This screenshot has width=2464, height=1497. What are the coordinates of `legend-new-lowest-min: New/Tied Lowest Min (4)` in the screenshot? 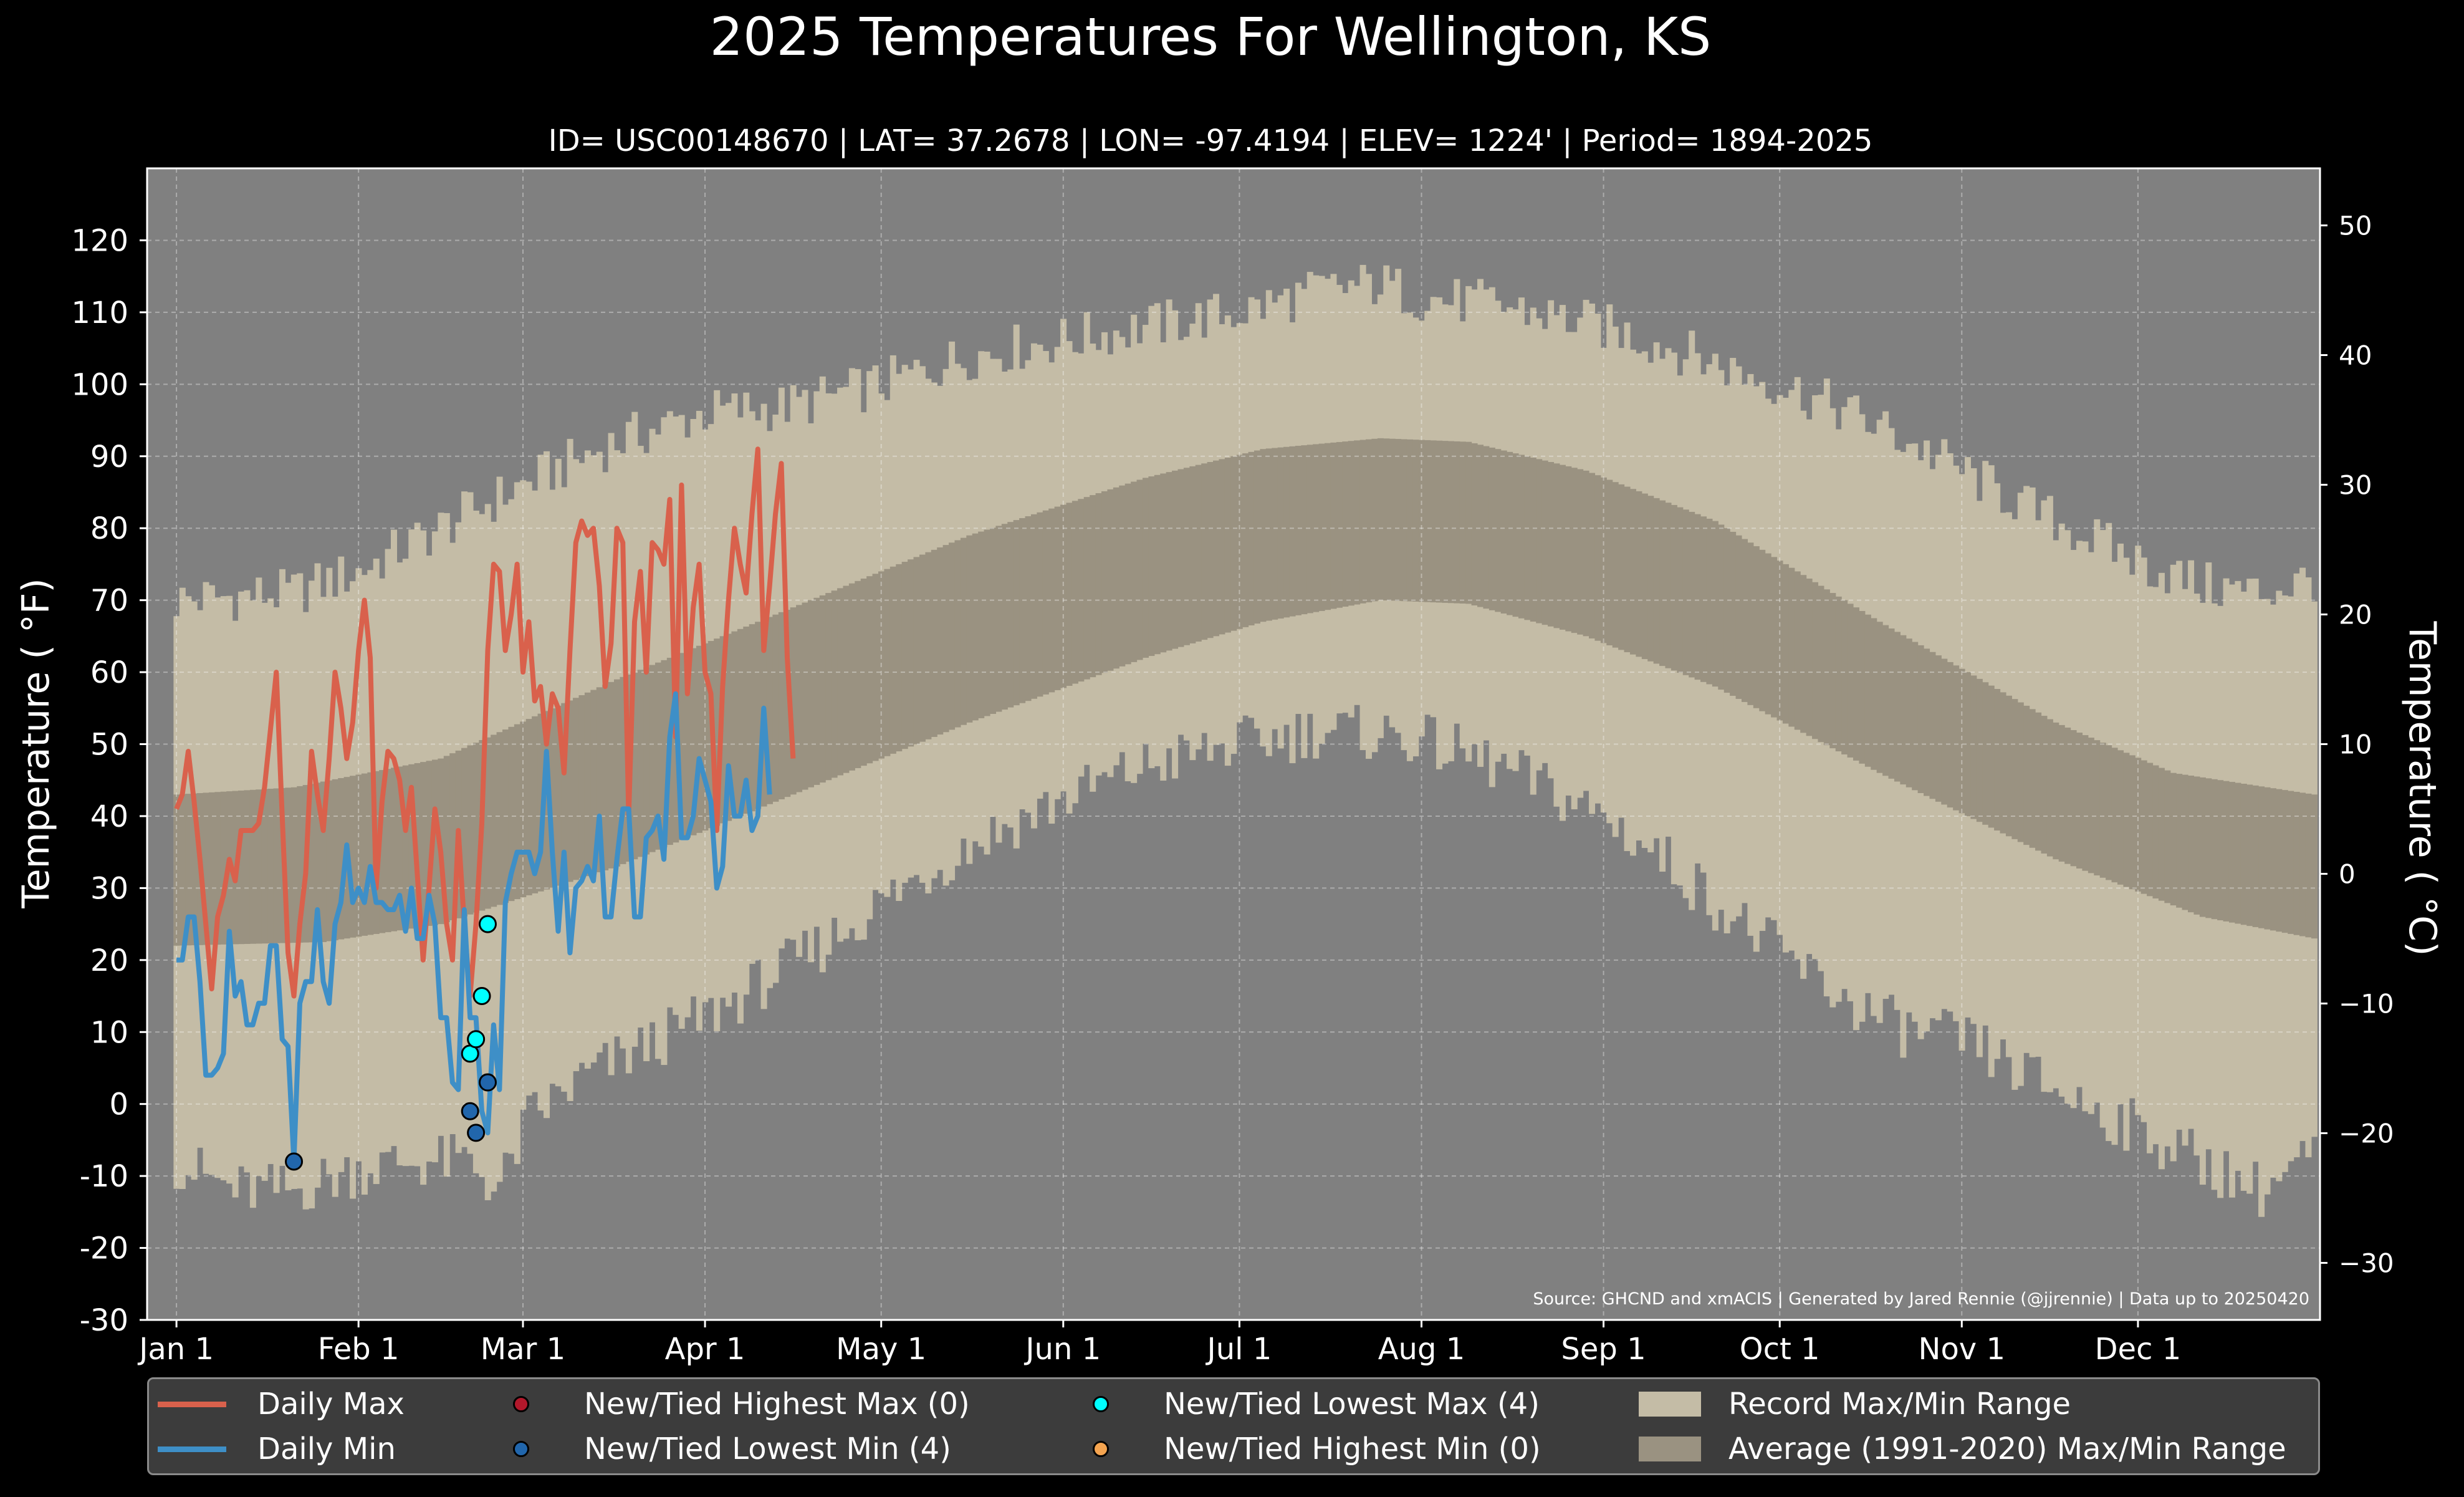 It's located at (718, 1449).